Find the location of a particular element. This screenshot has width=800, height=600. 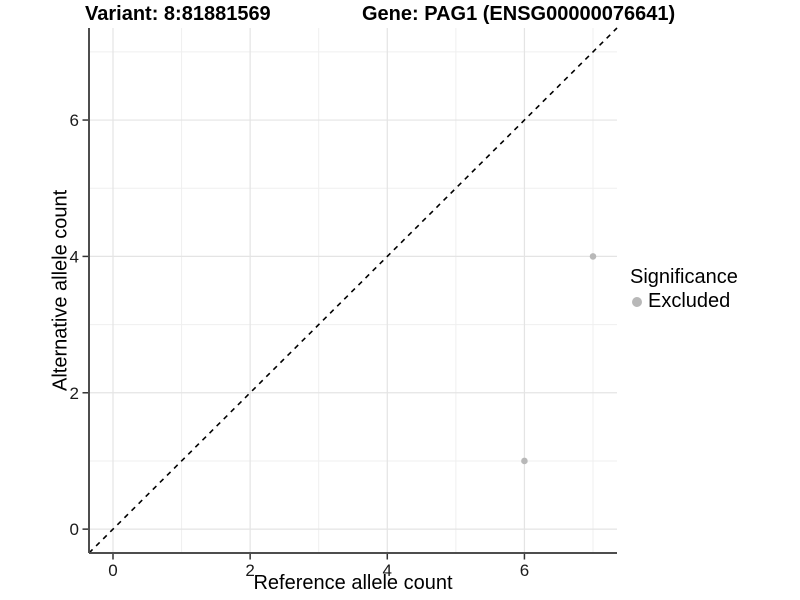

y-axis-title: Alternative allele count is located at coordinates (60, 290).